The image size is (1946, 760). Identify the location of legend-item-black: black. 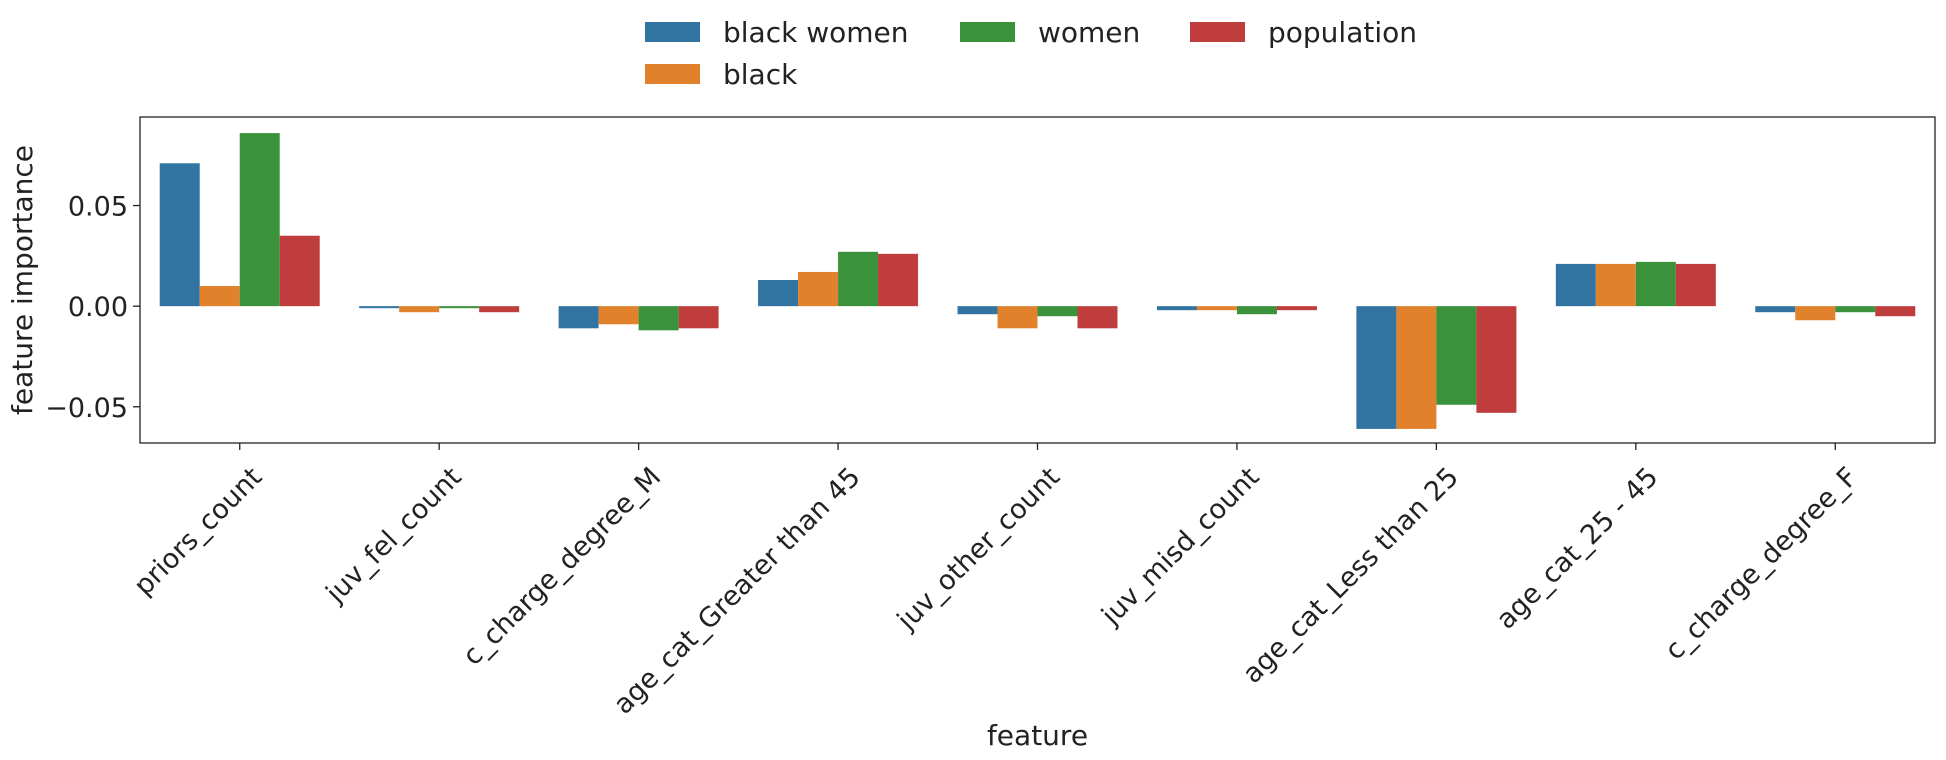
(802, 74).